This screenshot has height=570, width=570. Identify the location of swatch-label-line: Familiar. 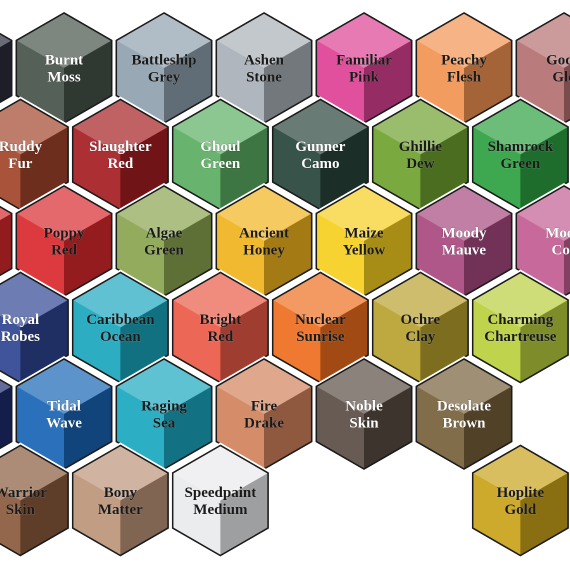
(364, 61).